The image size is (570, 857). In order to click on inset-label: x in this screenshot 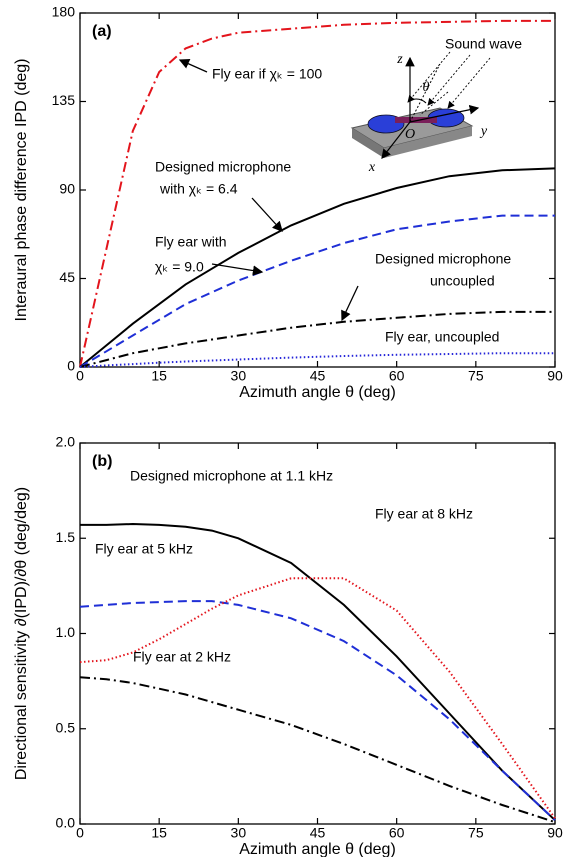, I will do `click(372, 167)`.